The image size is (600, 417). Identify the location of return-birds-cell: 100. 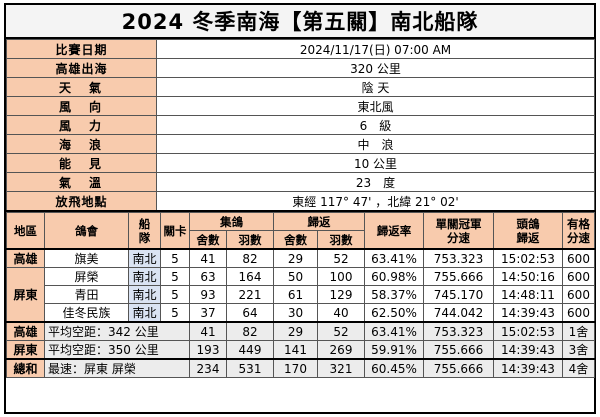
(341, 276).